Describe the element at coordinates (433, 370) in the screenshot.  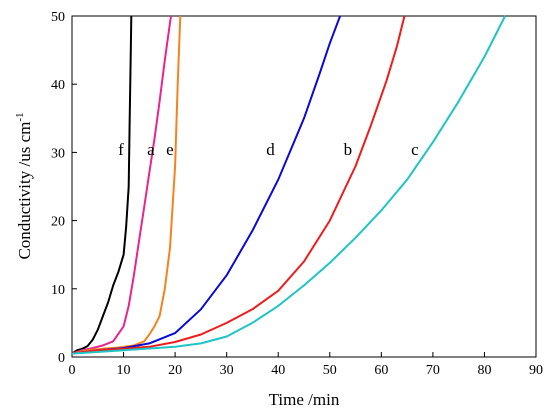
I see `x-tick-label: 70` at that location.